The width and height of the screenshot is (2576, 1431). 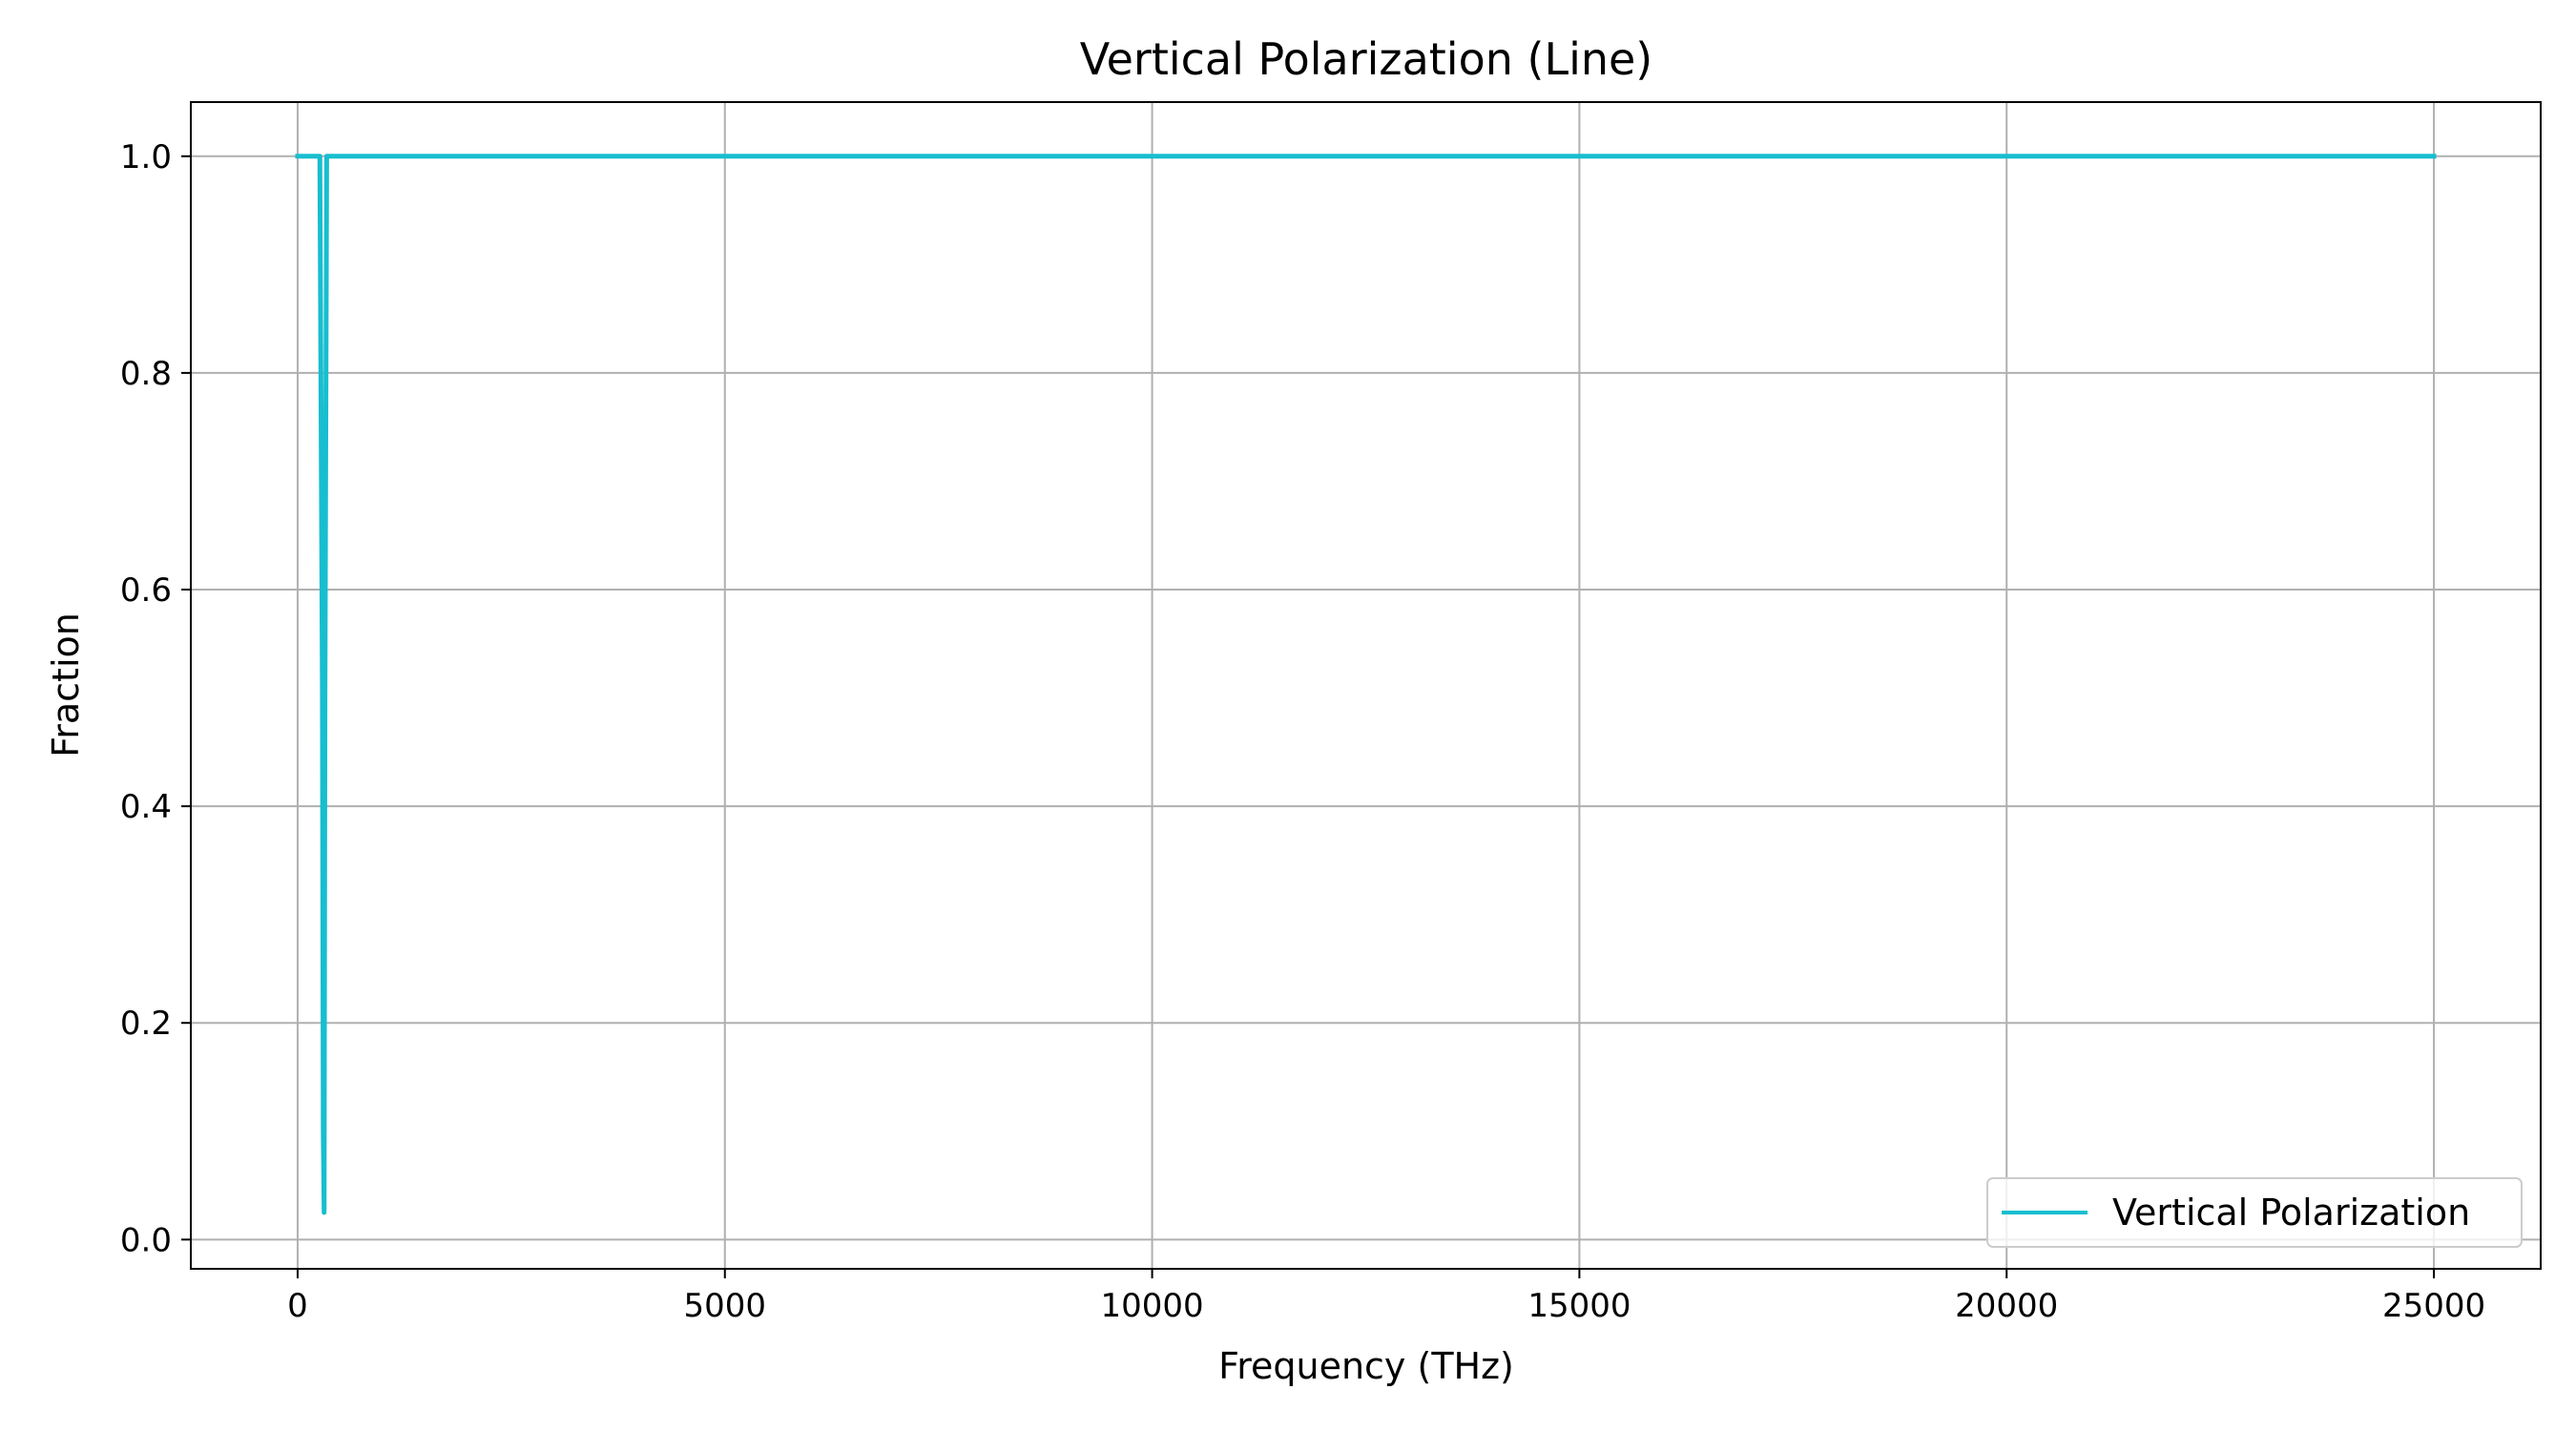 I want to click on x-tick-label: 5000, so click(x=725, y=1306).